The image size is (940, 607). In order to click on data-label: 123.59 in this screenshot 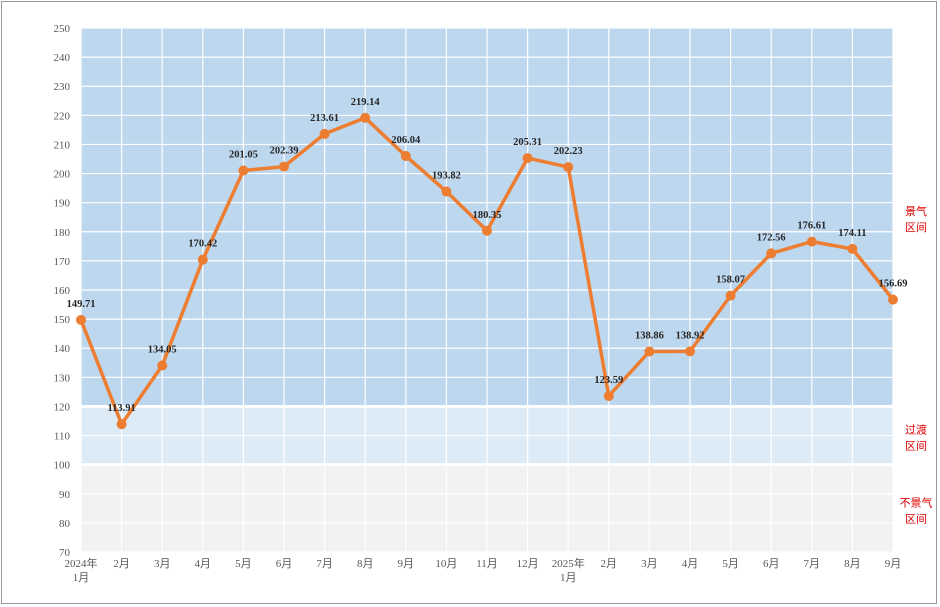, I will do `click(608, 380)`.